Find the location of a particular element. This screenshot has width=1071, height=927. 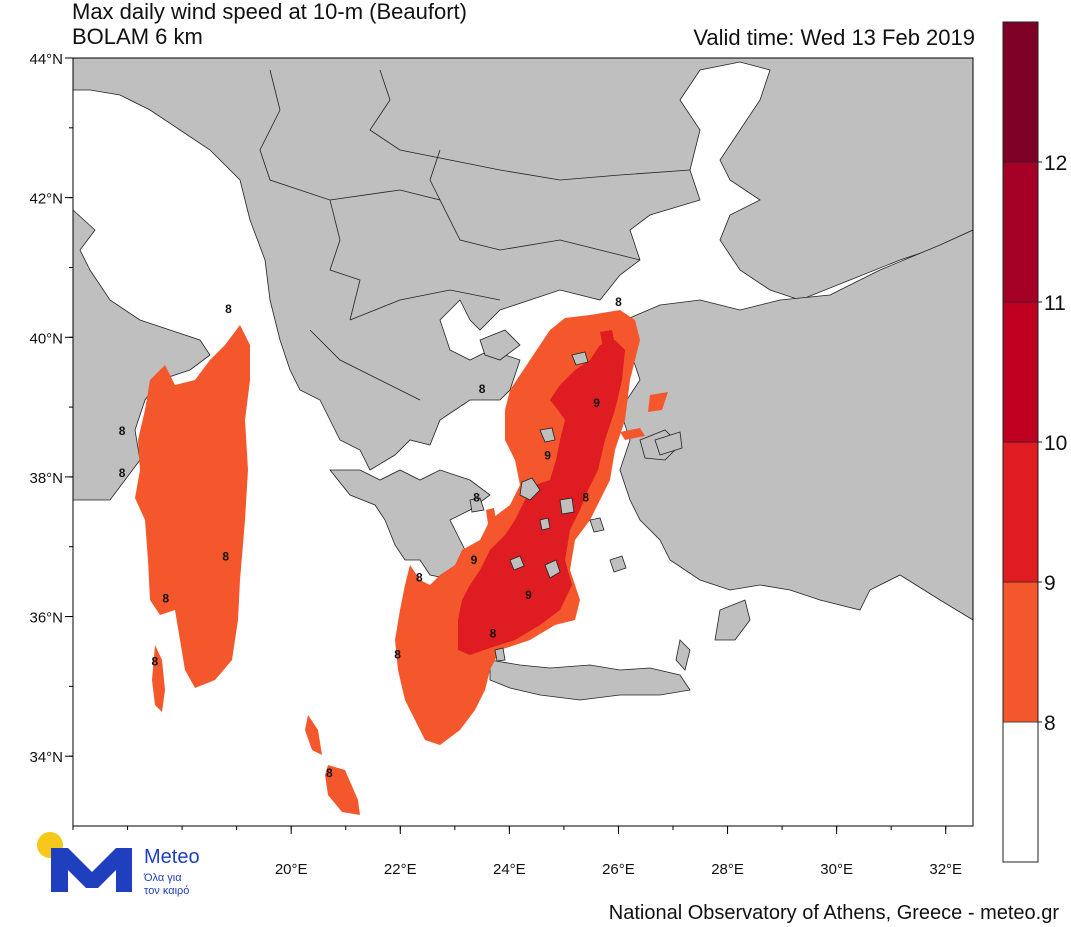

valid-time: Valid time: Wed 13 Feb 2019 is located at coordinates (834, 37).